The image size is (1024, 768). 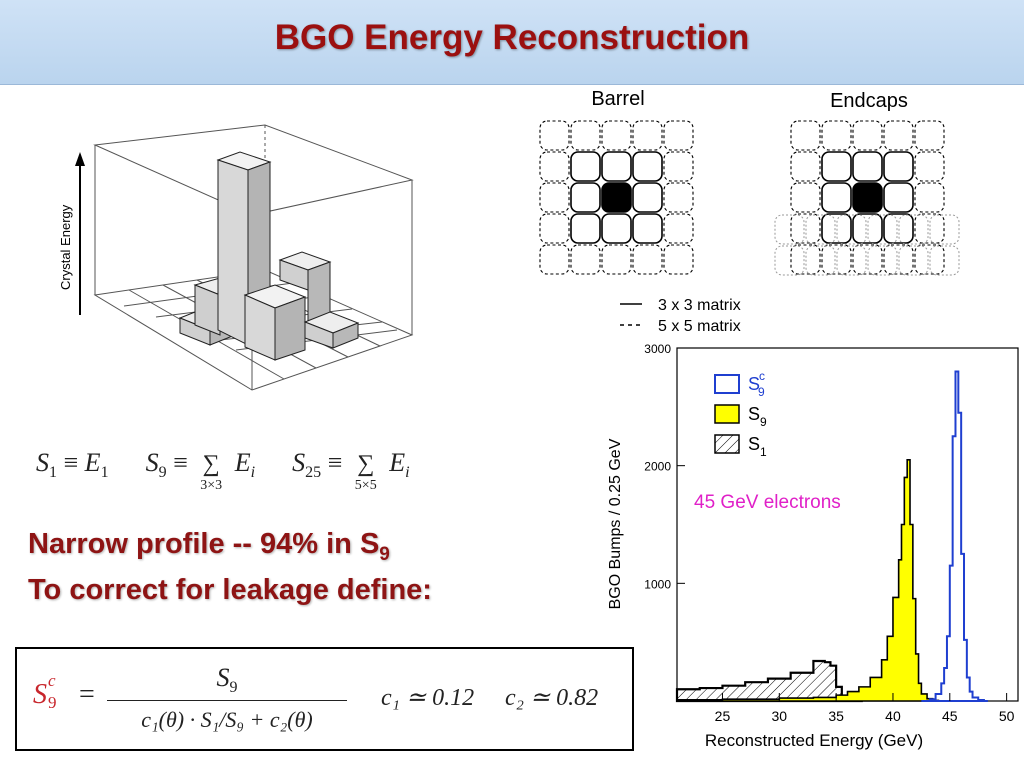 I want to click on histogram-legend: Sc 9 S9 S1, so click(x=740, y=414).